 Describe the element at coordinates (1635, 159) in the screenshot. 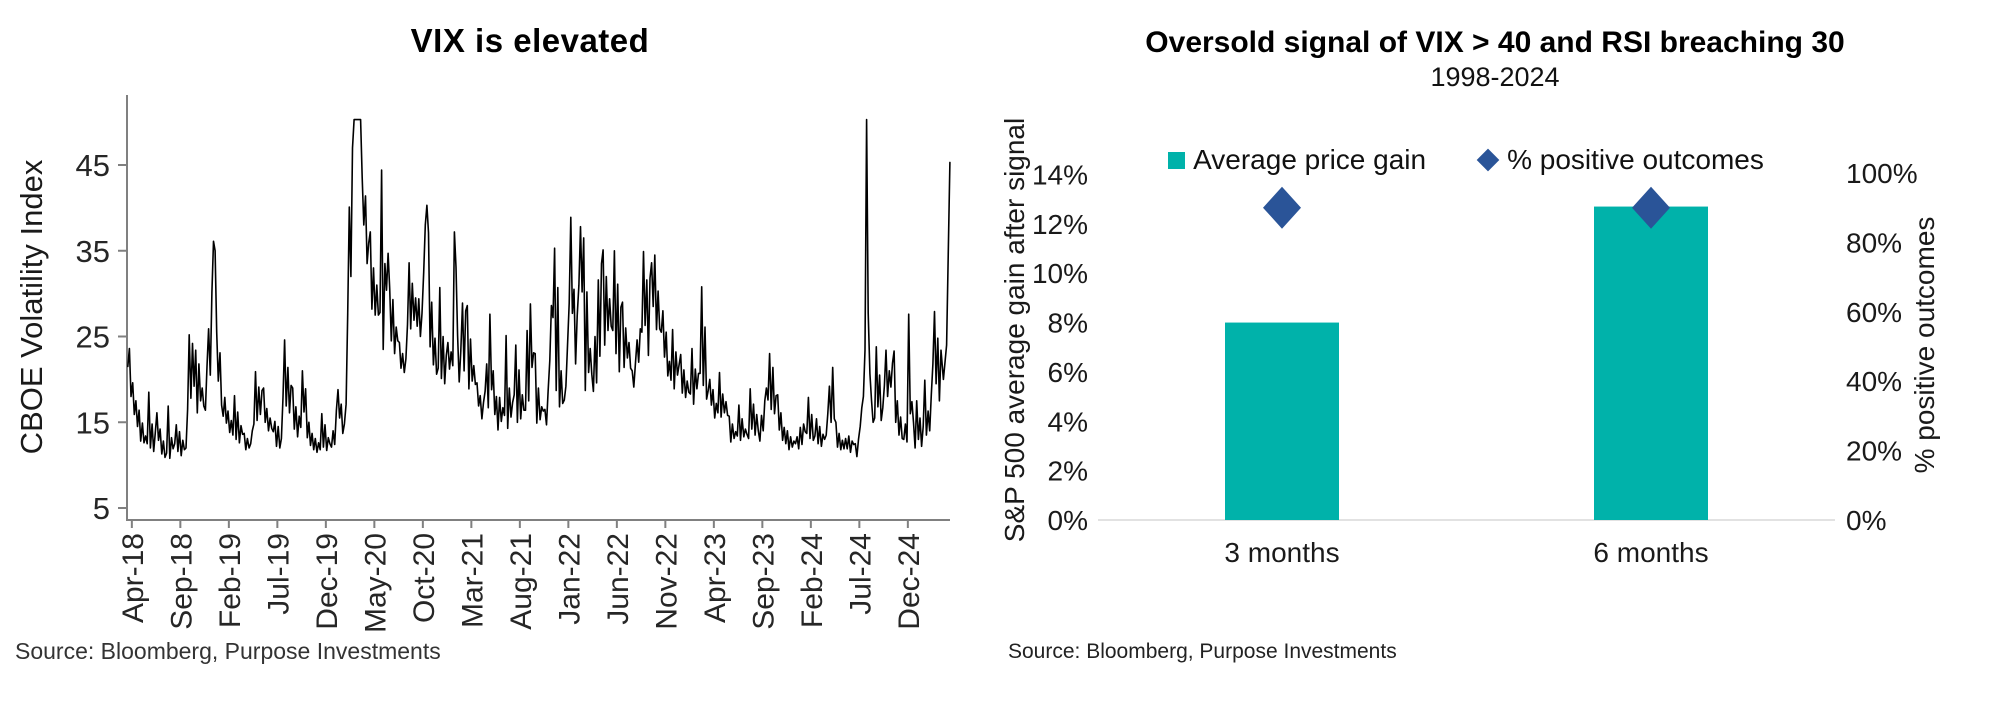

I see `legend-label: % positive outcomes` at that location.